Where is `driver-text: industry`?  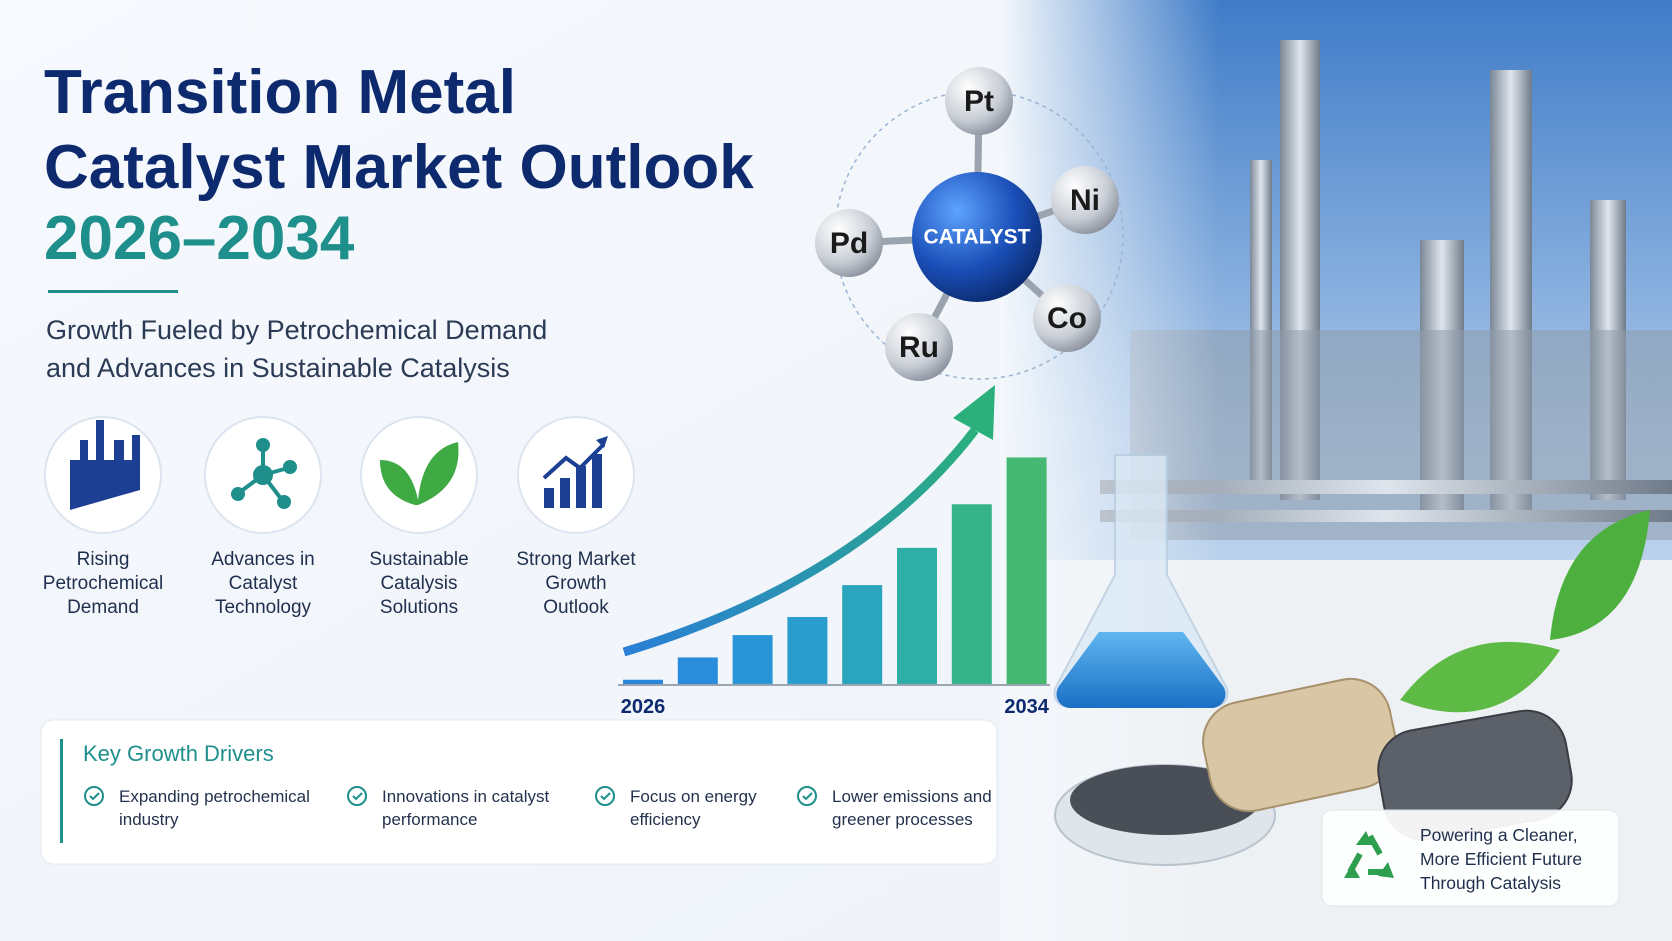
driver-text: industry is located at coordinates (149, 819).